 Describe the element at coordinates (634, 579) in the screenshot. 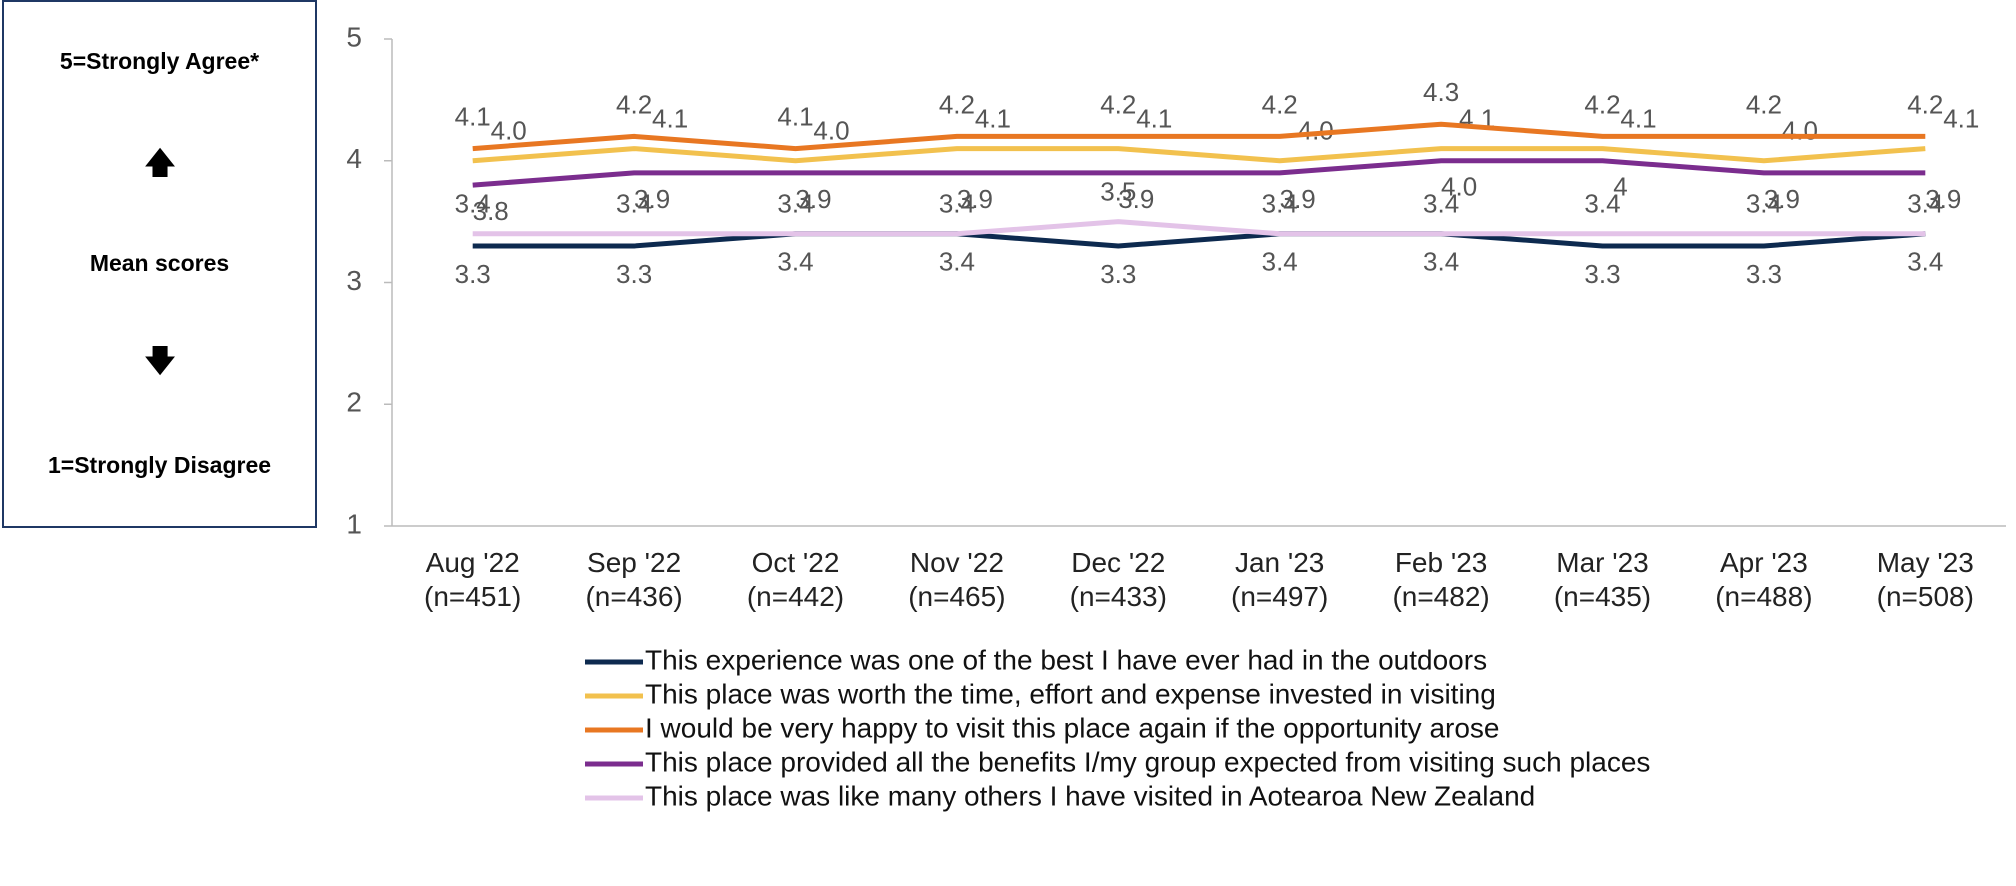

I see `x-tick-label: Sep '22 (n=436)` at that location.